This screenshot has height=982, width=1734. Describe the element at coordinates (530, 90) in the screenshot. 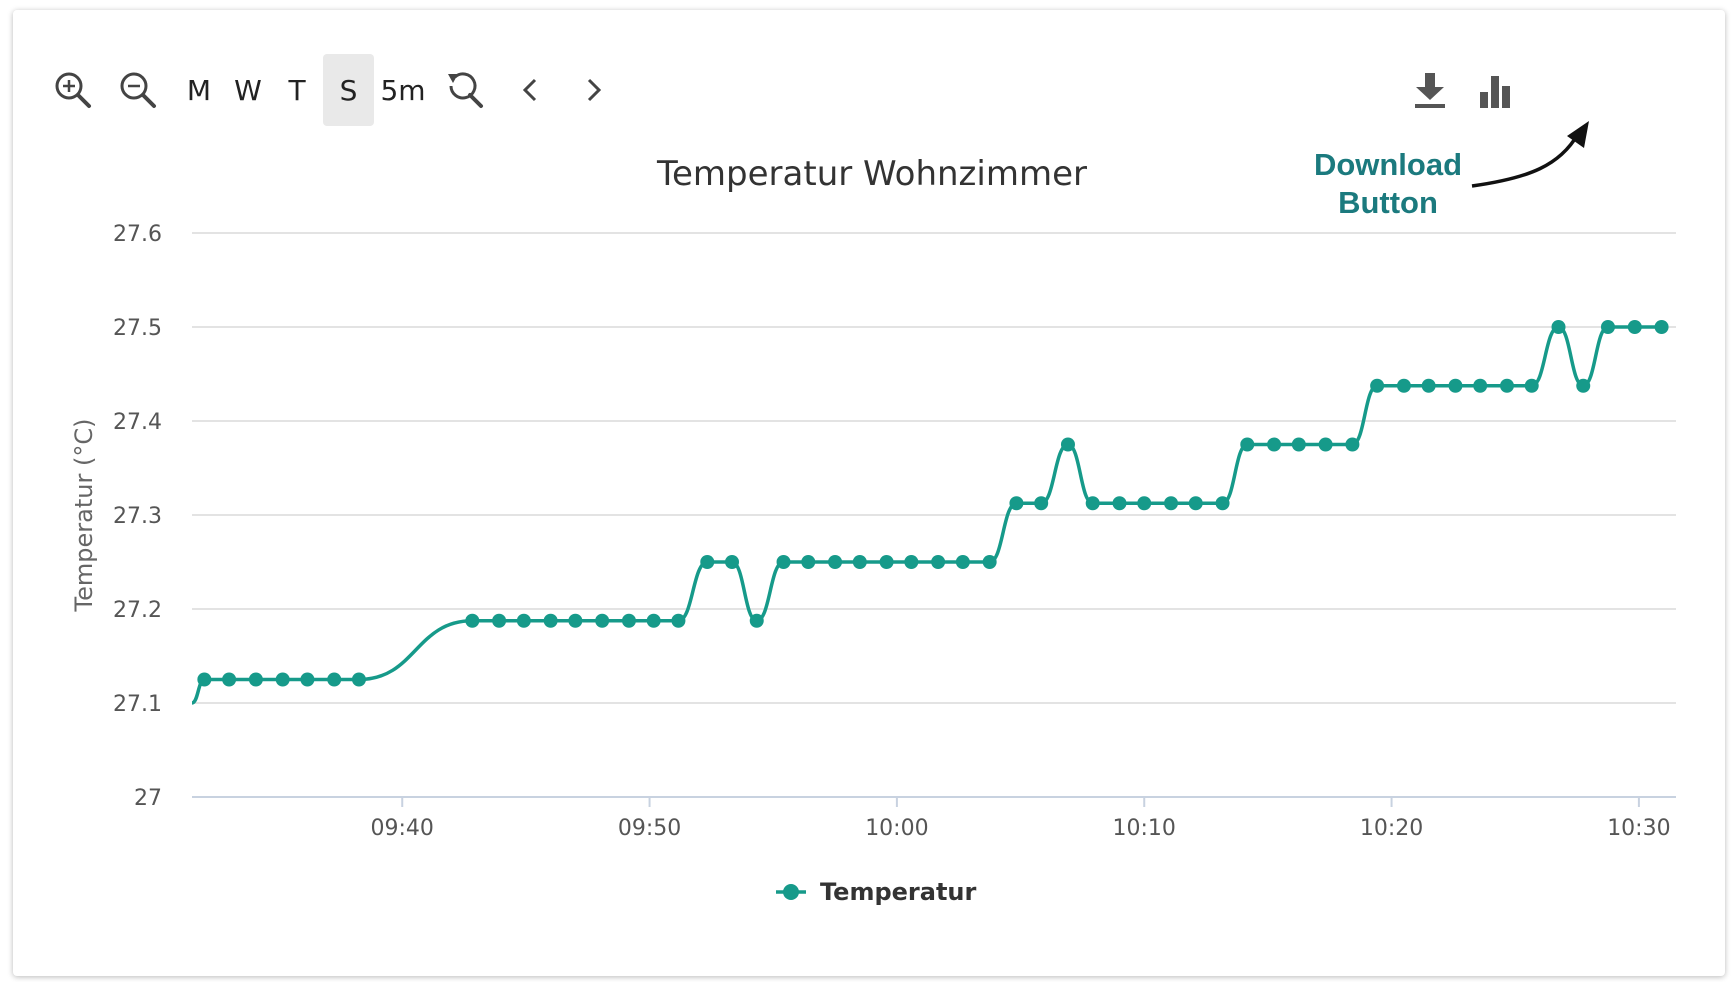

I see `chevron-left-icon` at that location.